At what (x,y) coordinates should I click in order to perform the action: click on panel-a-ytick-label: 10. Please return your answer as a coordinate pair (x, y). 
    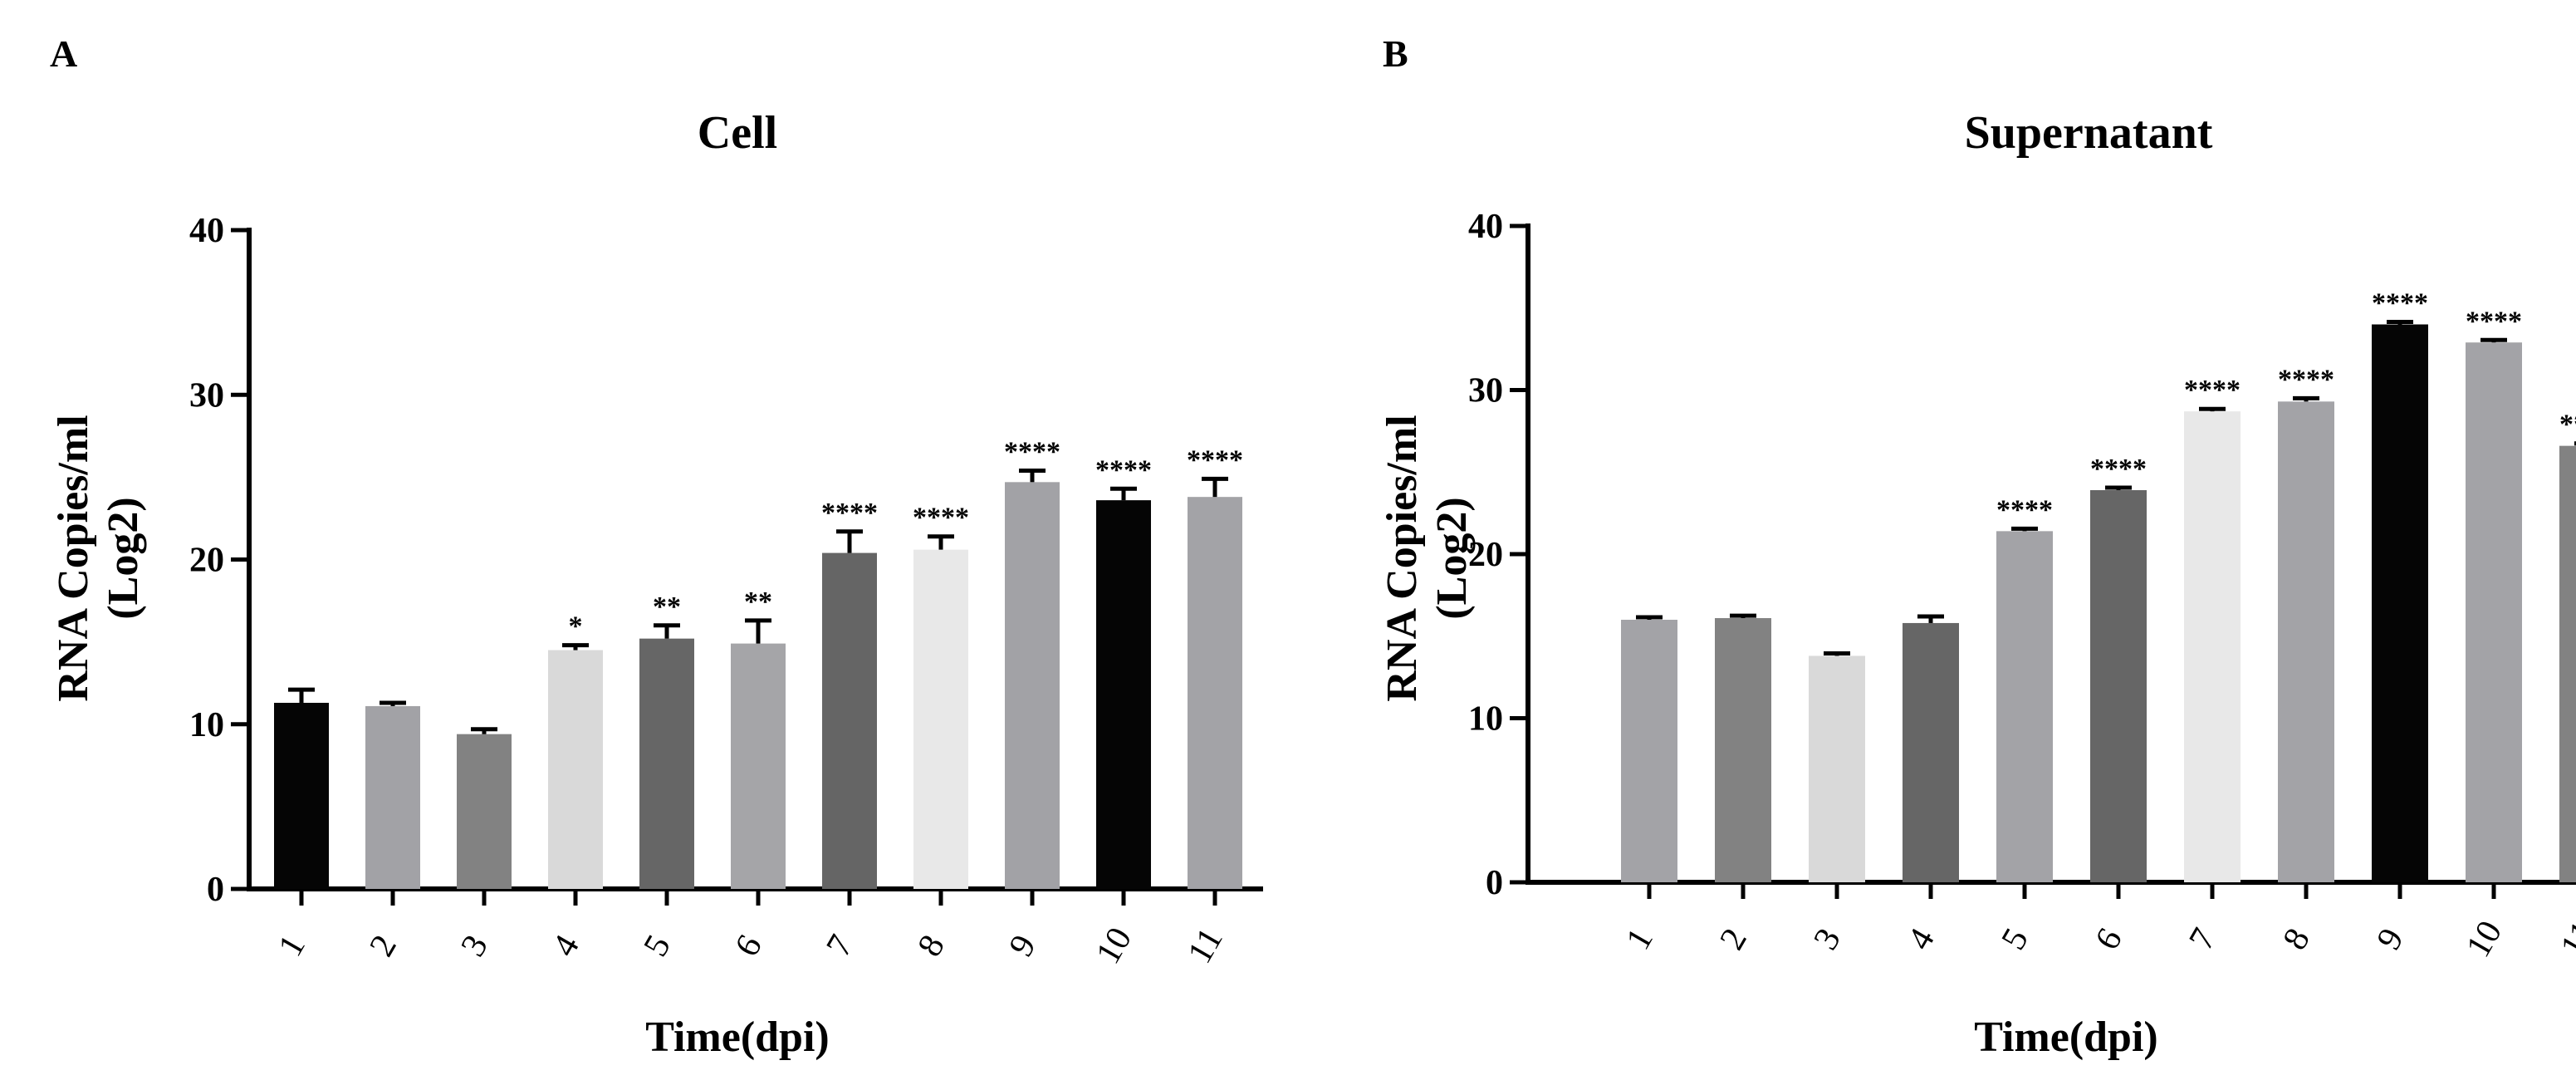
    Looking at the image, I should click on (206, 725).